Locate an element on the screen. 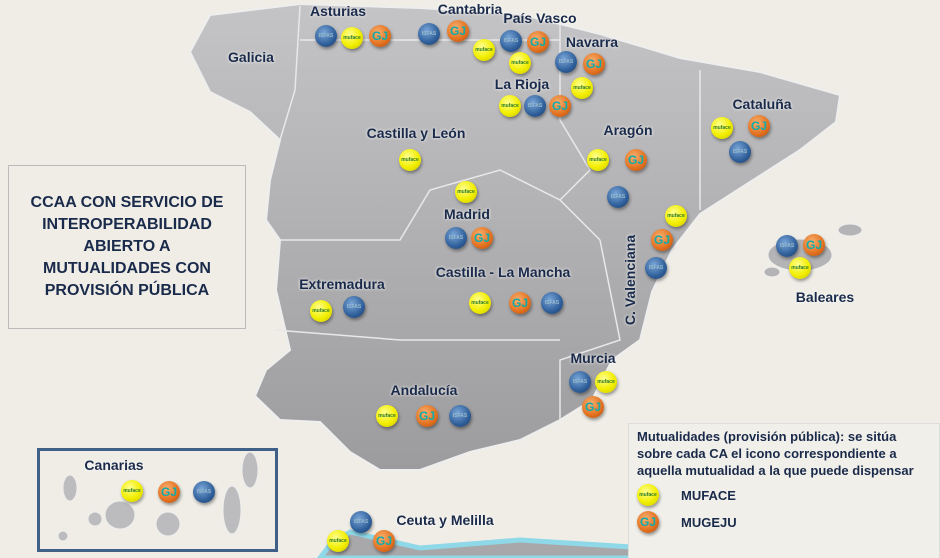  canarias-inset is located at coordinates (157, 500).